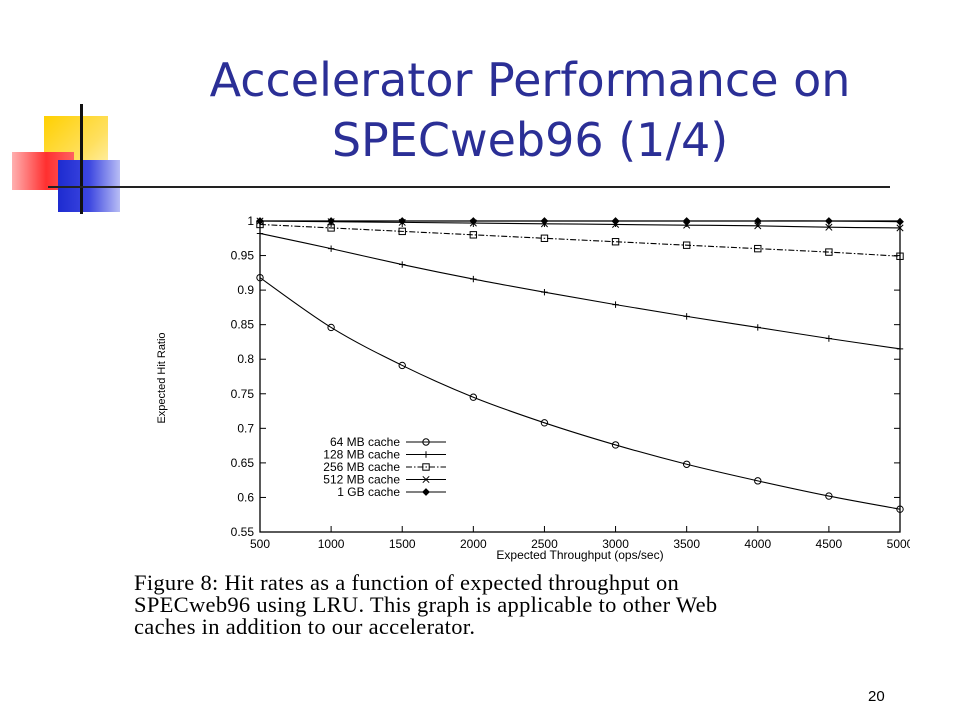 Image resolution: width=960 pixels, height=720 pixels. What do you see at coordinates (305, 626) in the screenshot?
I see `caption-line-3: caches in addition to our accelerator.` at bounding box center [305, 626].